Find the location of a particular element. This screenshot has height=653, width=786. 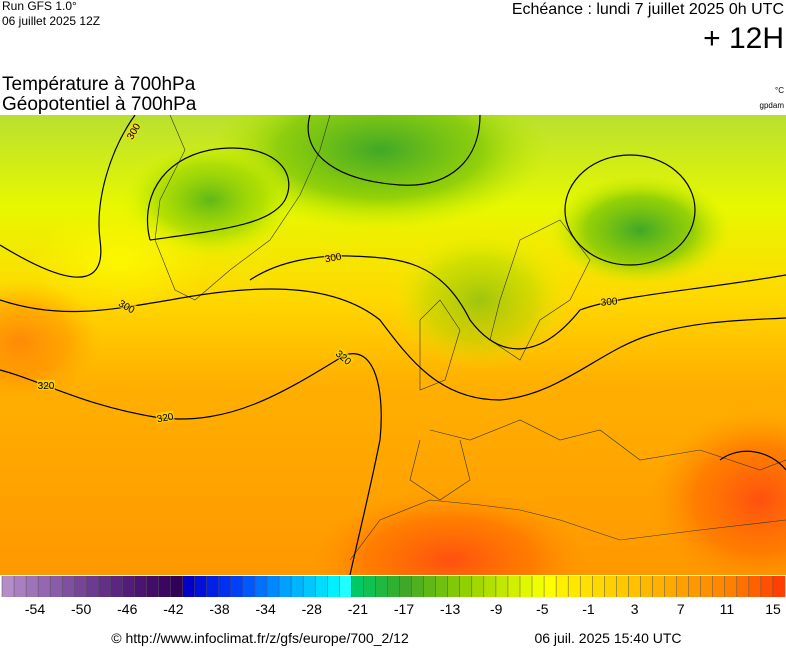

warm-area is located at coordinates (120, 260).